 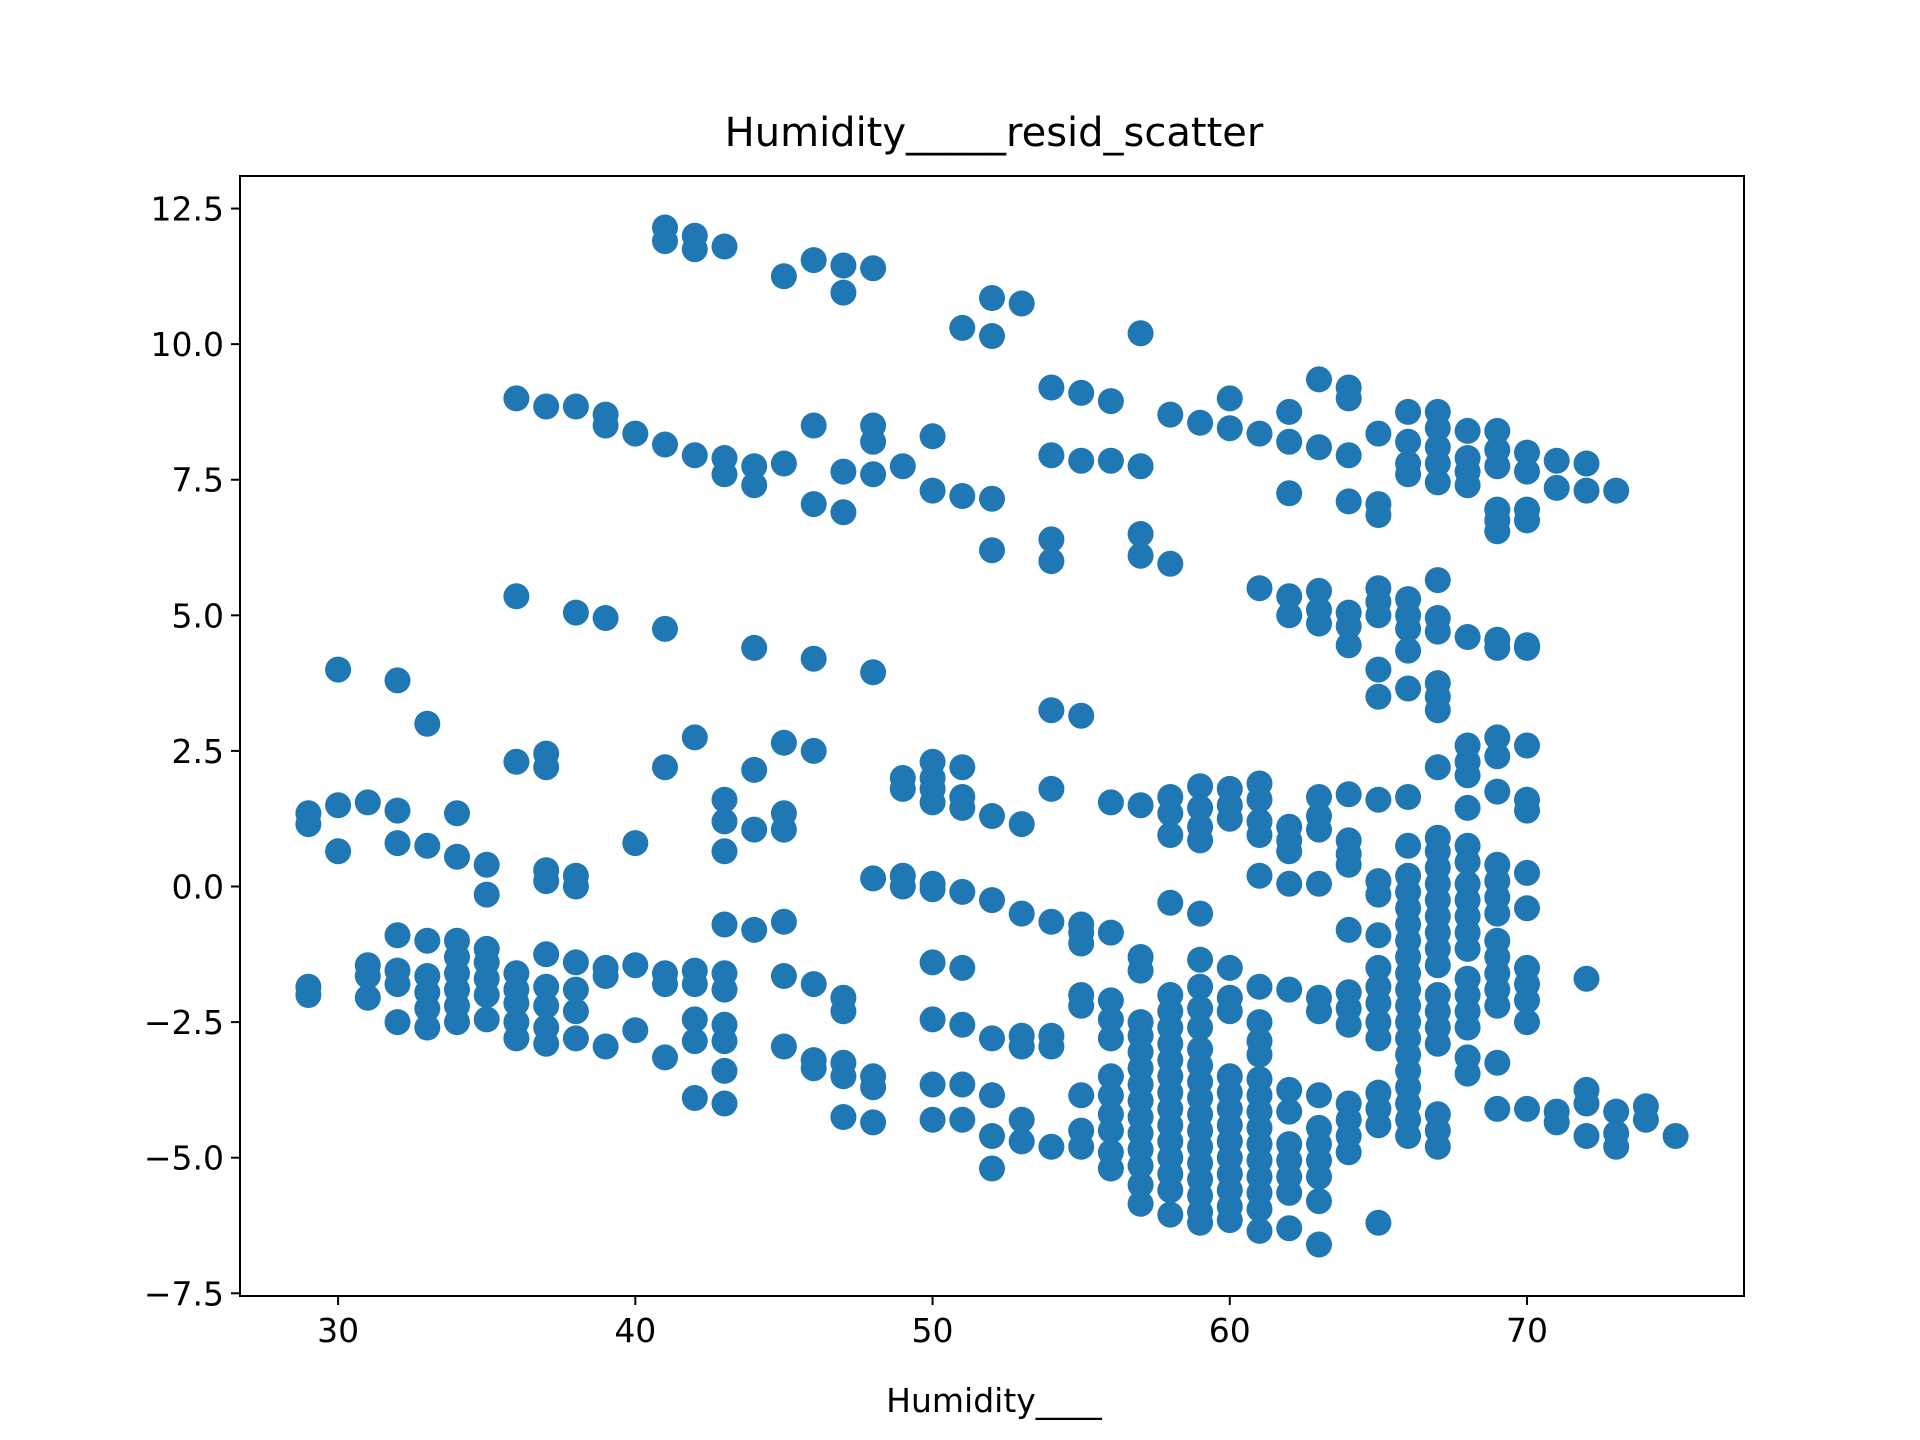 What do you see at coordinates (994, 133) in the screenshot?
I see `chart-title: Humidity_____resid_scatter` at bounding box center [994, 133].